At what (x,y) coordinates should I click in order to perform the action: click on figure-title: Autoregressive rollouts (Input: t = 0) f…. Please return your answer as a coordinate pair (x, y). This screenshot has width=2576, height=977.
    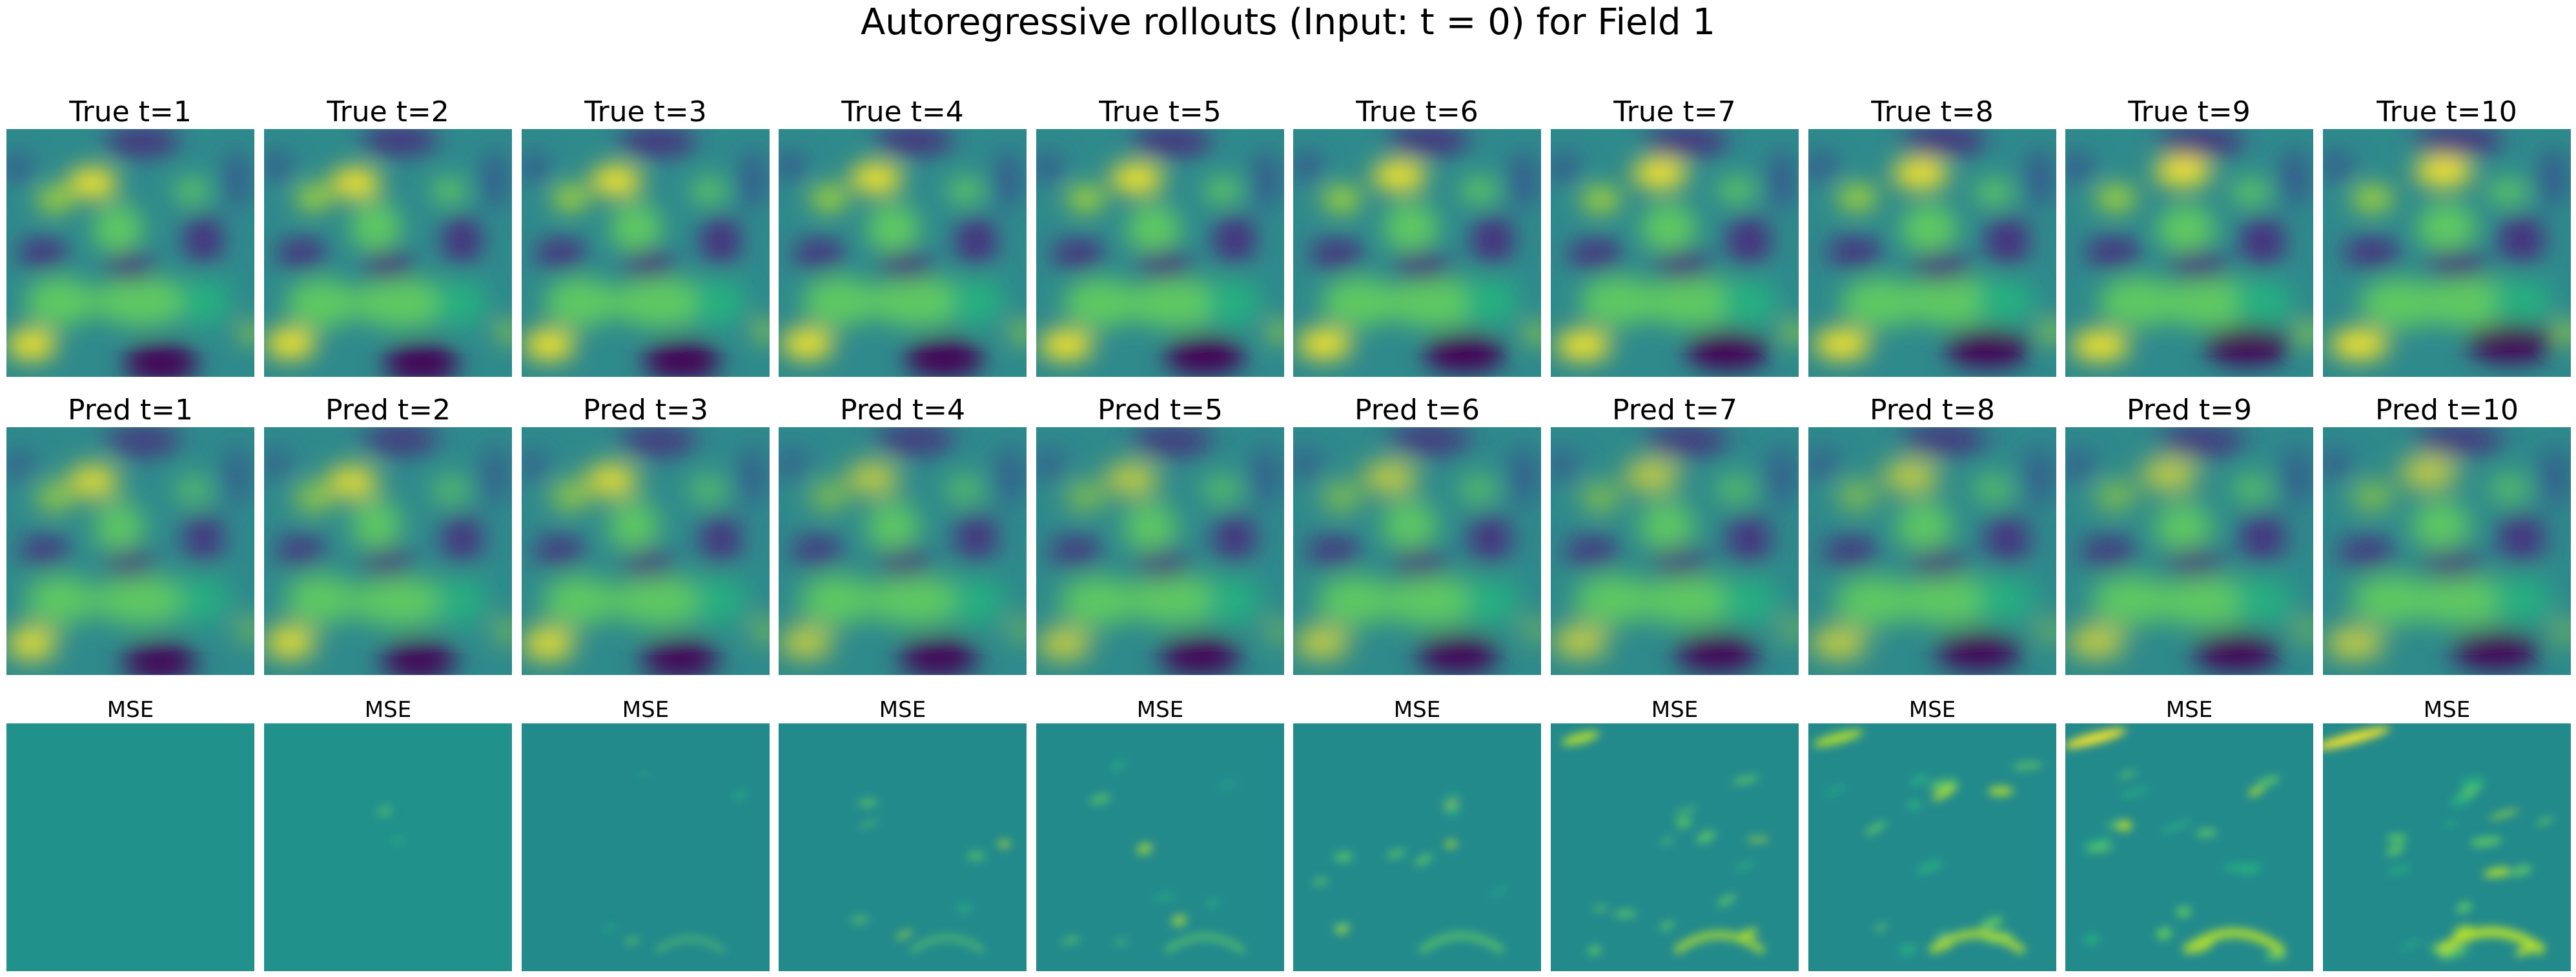
    Looking at the image, I should click on (1288, 22).